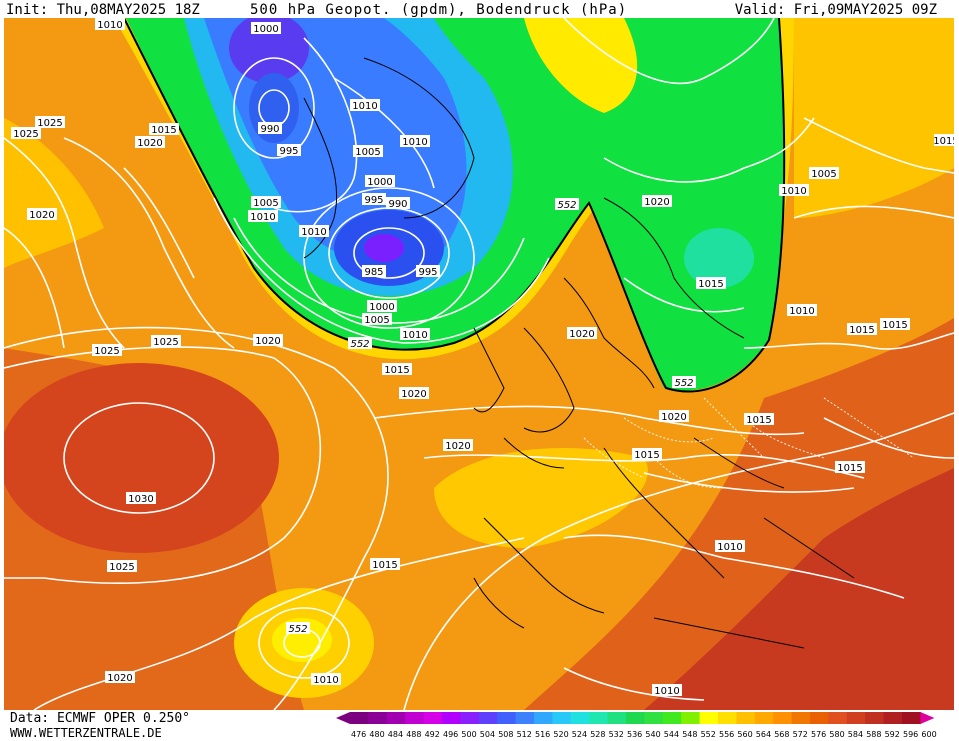  I want to click on label-p1025c: 1025, so click(106, 351).